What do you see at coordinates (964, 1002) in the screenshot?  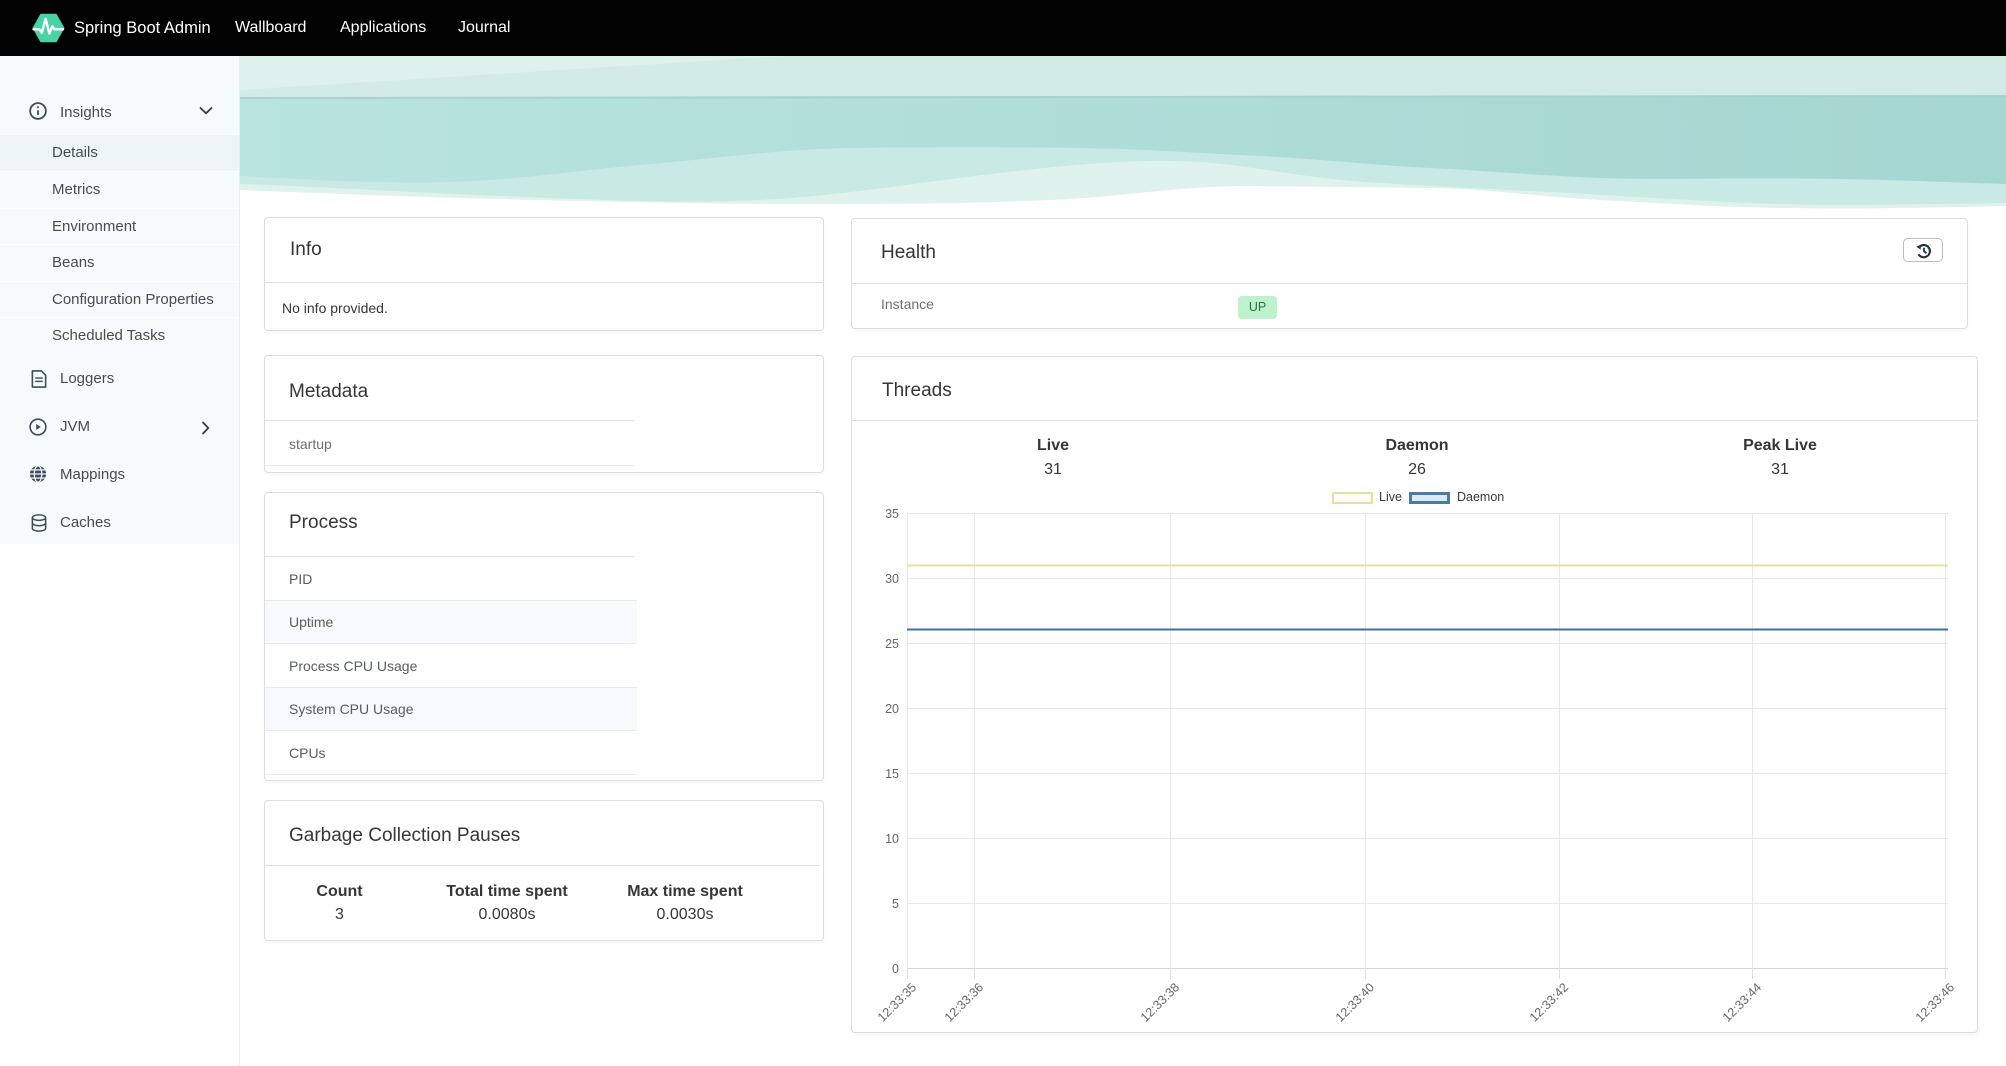 I see `svg-text: 12:33:36` at bounding box center [964, 1002].